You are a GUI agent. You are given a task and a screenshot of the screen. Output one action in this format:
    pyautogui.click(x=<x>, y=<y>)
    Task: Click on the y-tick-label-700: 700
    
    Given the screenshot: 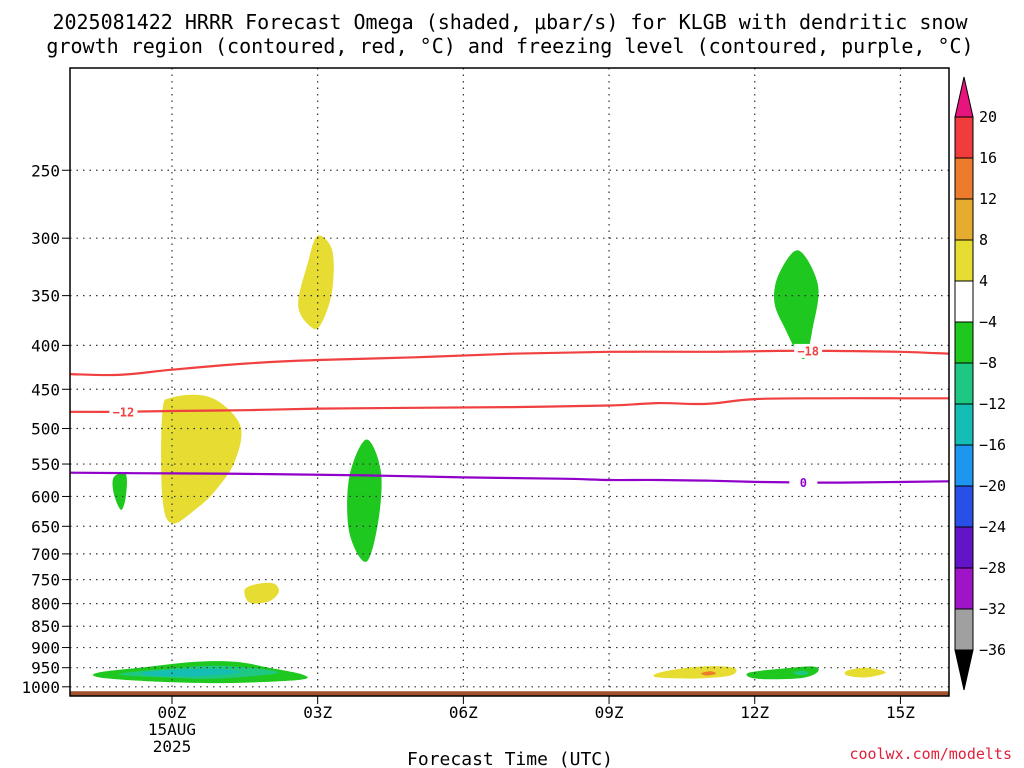 What is the action you would take?
    pyautogui.click(x=45, y=554)
    